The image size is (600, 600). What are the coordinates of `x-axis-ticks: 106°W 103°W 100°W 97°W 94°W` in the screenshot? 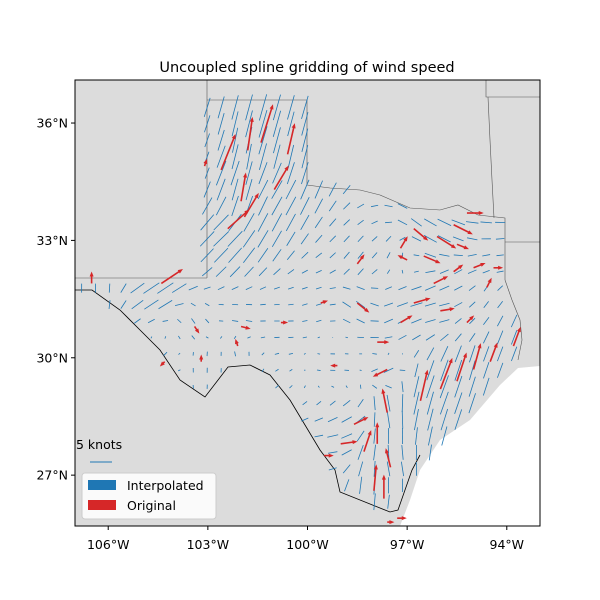 It's located at (305, 539).